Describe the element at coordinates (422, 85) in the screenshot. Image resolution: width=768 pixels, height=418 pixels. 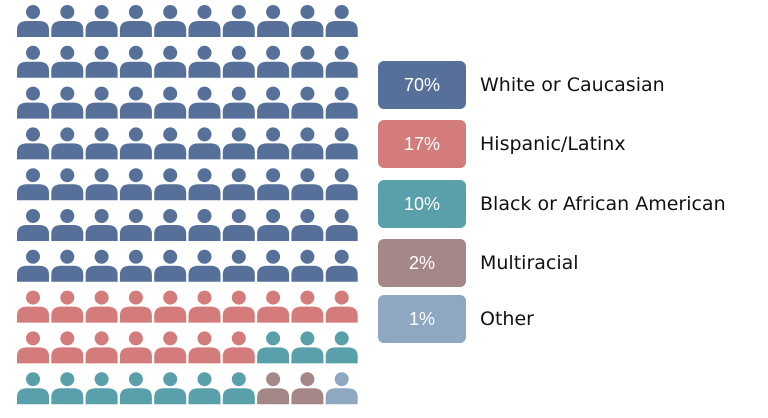
I see `legend-badge-white: 70%` at that location.